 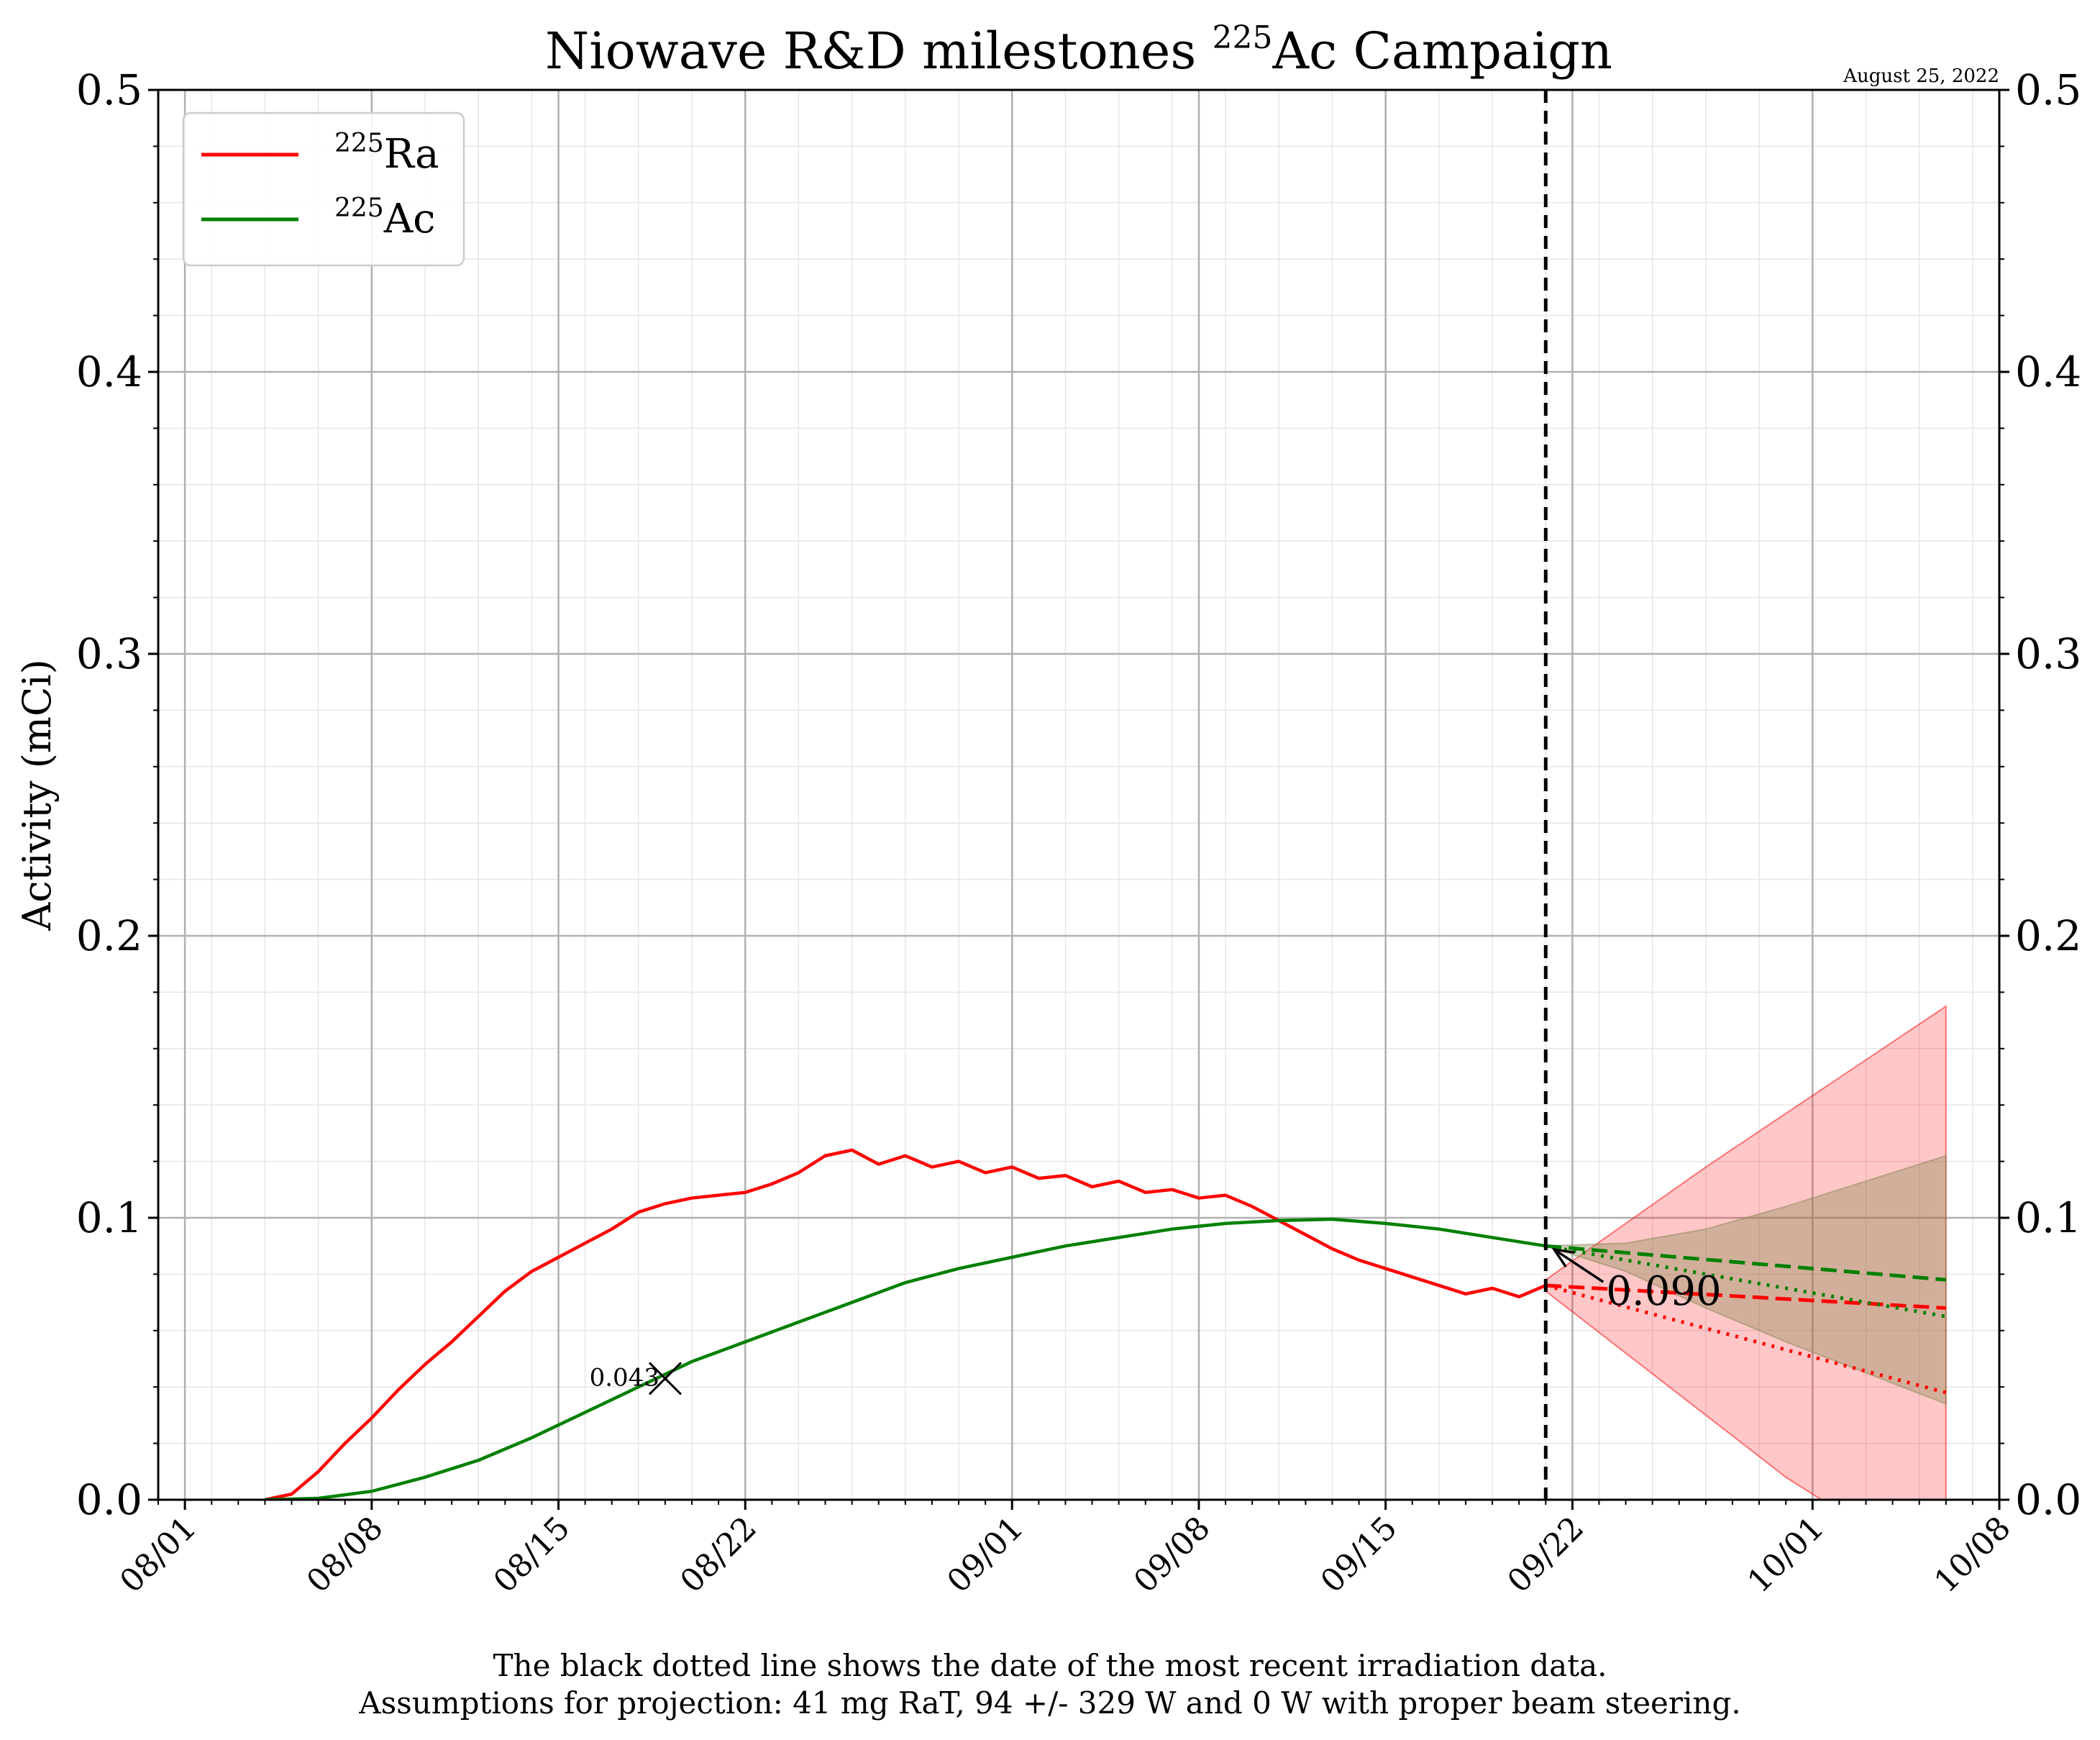 I want to click on x-marker, so click(x=665, y=1378).